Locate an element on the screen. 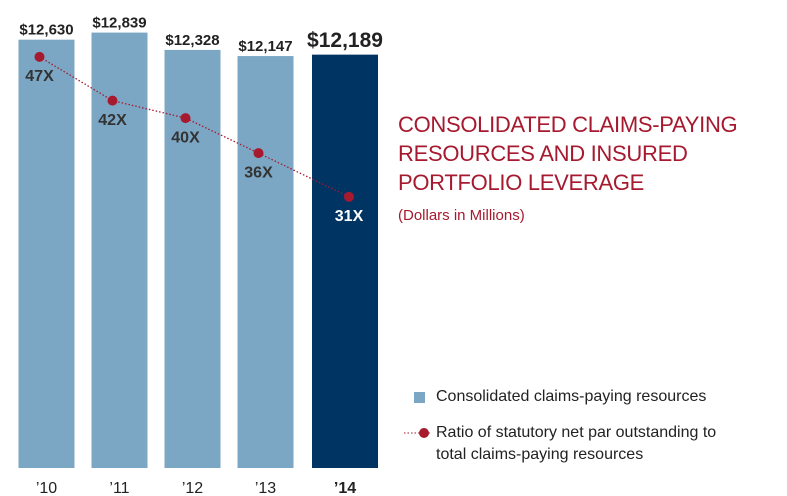 Image resolution: width=787 pixels, height=496 pixels. ratio-label: 40X is located at coordinates (185, 137).